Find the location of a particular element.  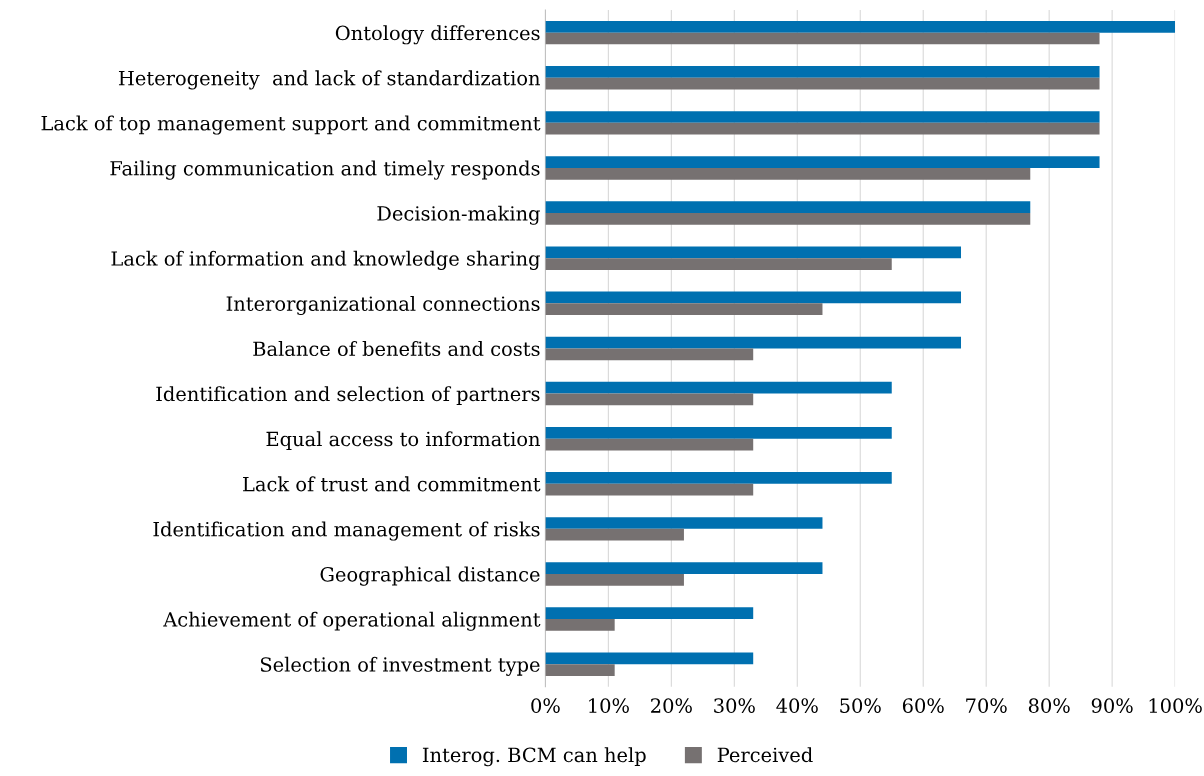

y-tick-label: Achievement of operational alignment is located at coordinates (352, 621).